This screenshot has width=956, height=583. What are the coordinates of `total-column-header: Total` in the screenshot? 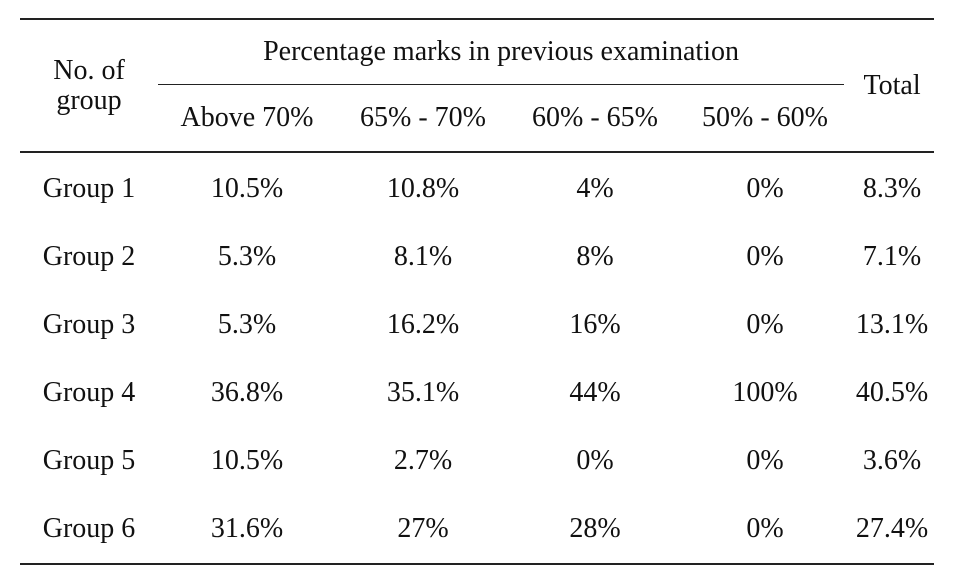 It's located at (892, 85).